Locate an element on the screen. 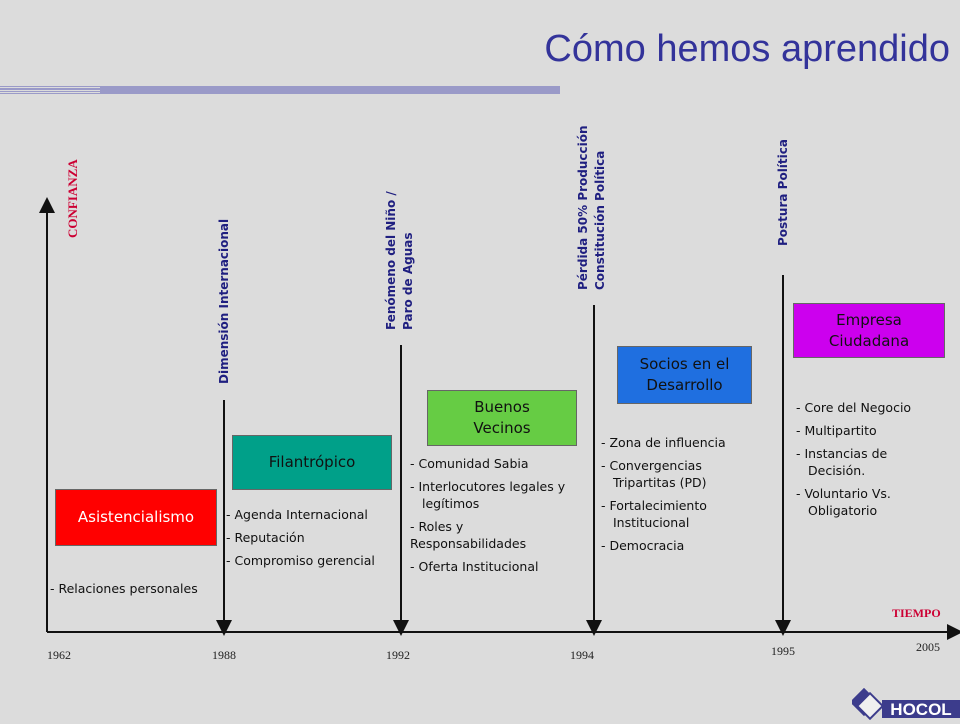  bullet-item: - Roles y Responsabilidades is located at coordinates (468, 535).